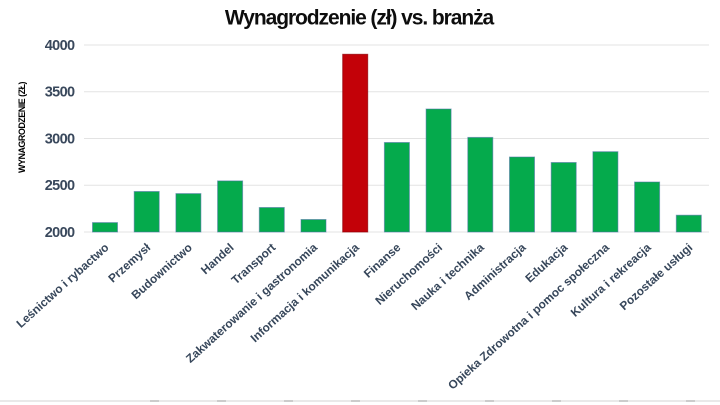  Describe the element at coordinates (60, 46) in the screenshot. I see `svg-text: 4000` at that location.